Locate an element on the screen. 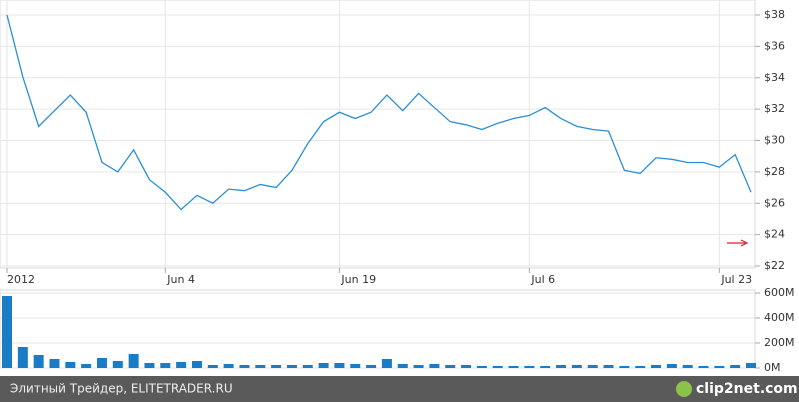 This screenshot has width=799, height=402. x-tick-label: Jun 4 is located at coordinates (180, 279).